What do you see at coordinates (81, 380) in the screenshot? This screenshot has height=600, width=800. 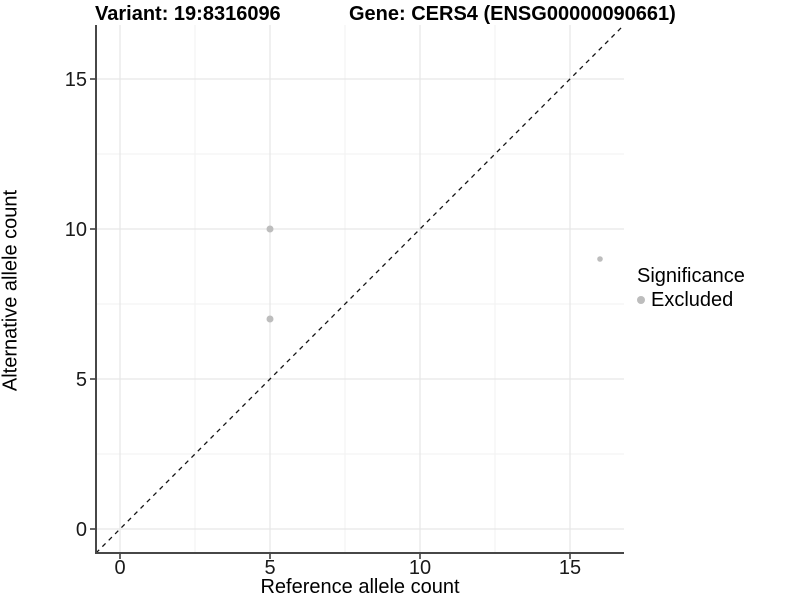 I see `y-tick-label: 5` at bounding box center [81, 380].